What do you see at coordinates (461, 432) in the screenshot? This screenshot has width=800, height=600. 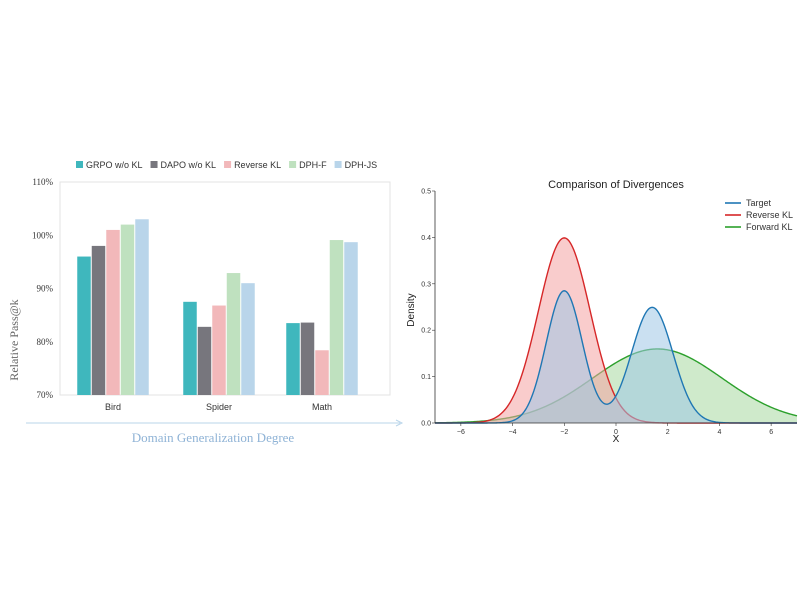 I see `density-x-tick-label: −6` at bounding box center [461, 432].